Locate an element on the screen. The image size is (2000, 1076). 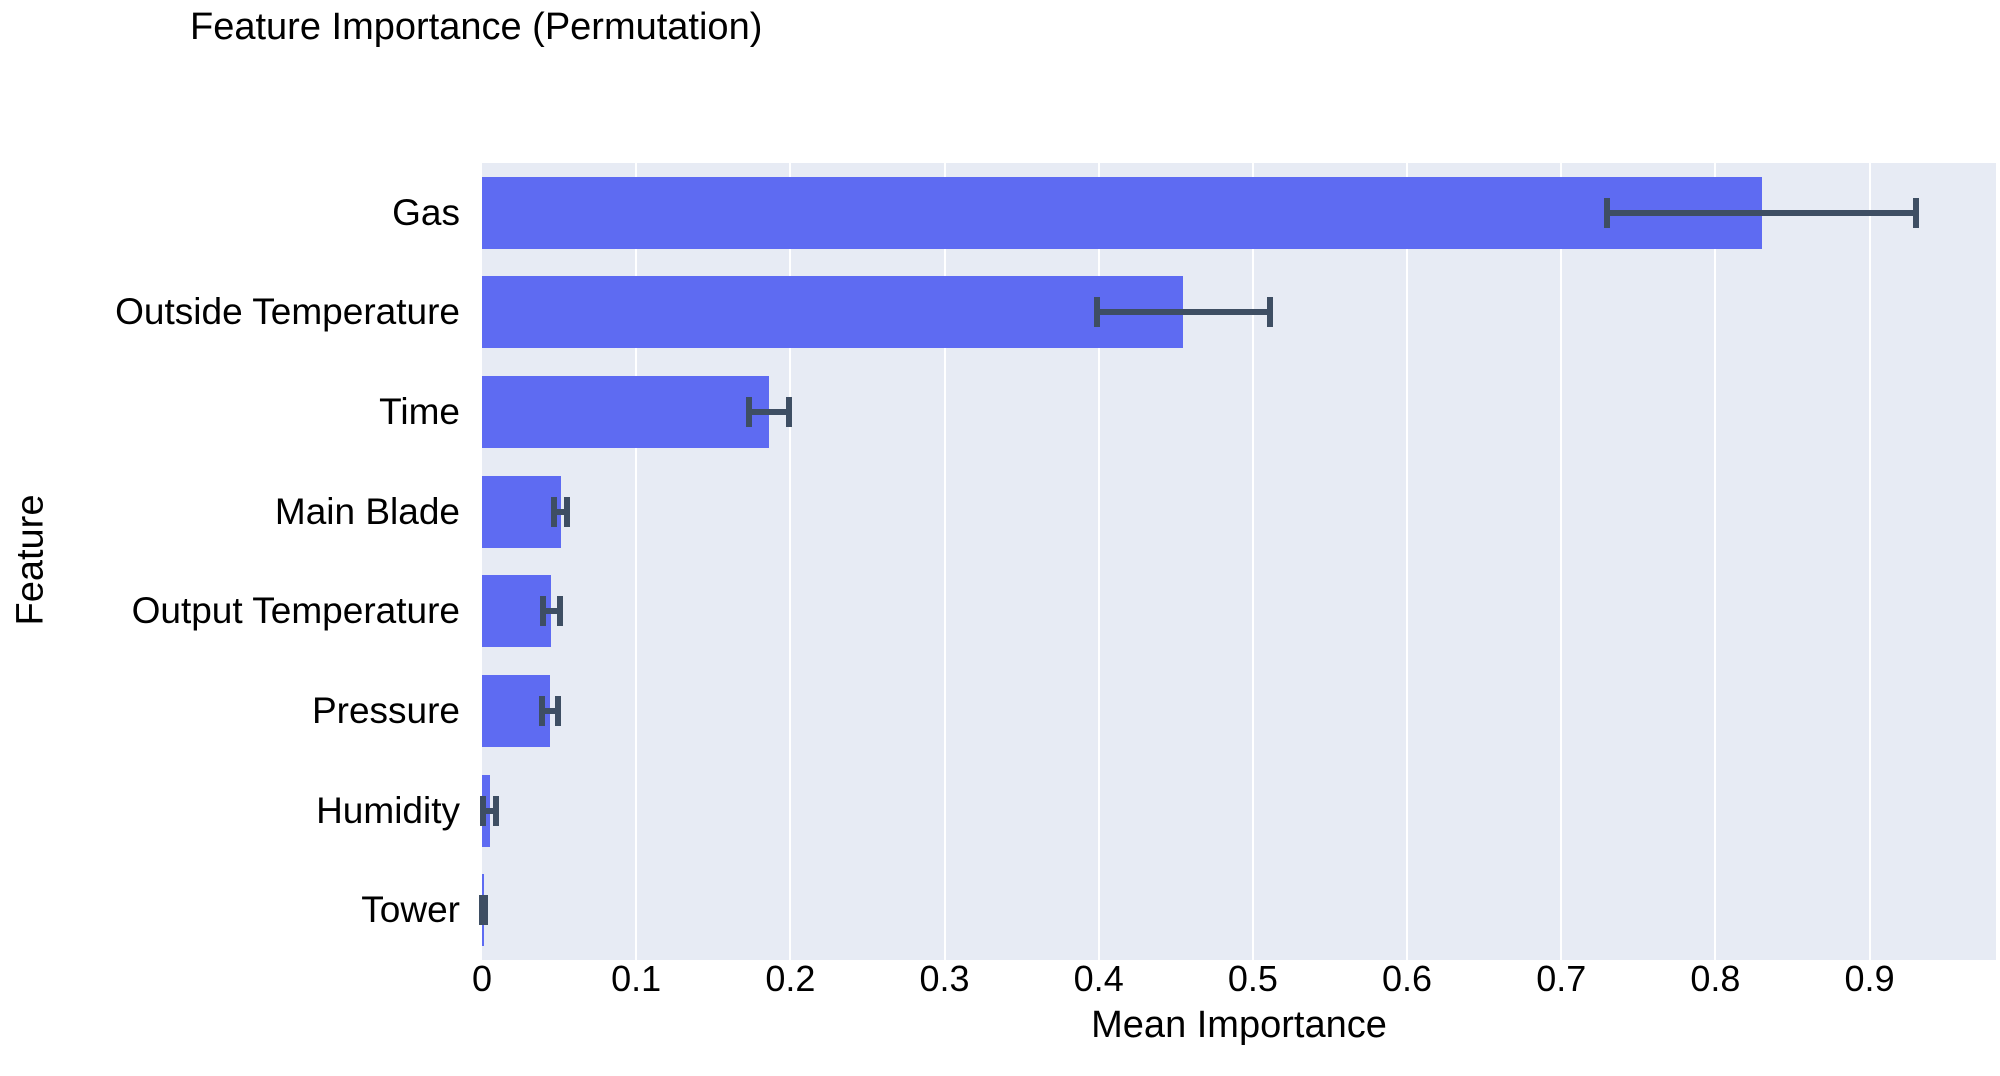
y-tick-label: Humidity is located at coordinates (388, 810).